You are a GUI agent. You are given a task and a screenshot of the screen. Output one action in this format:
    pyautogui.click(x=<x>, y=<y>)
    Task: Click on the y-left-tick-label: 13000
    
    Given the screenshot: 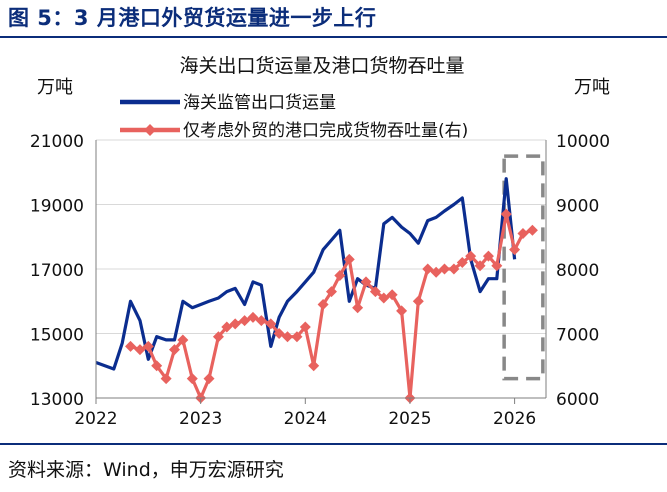 What is the action you would take?
    pyautogui.click(x=57, y=400)
    